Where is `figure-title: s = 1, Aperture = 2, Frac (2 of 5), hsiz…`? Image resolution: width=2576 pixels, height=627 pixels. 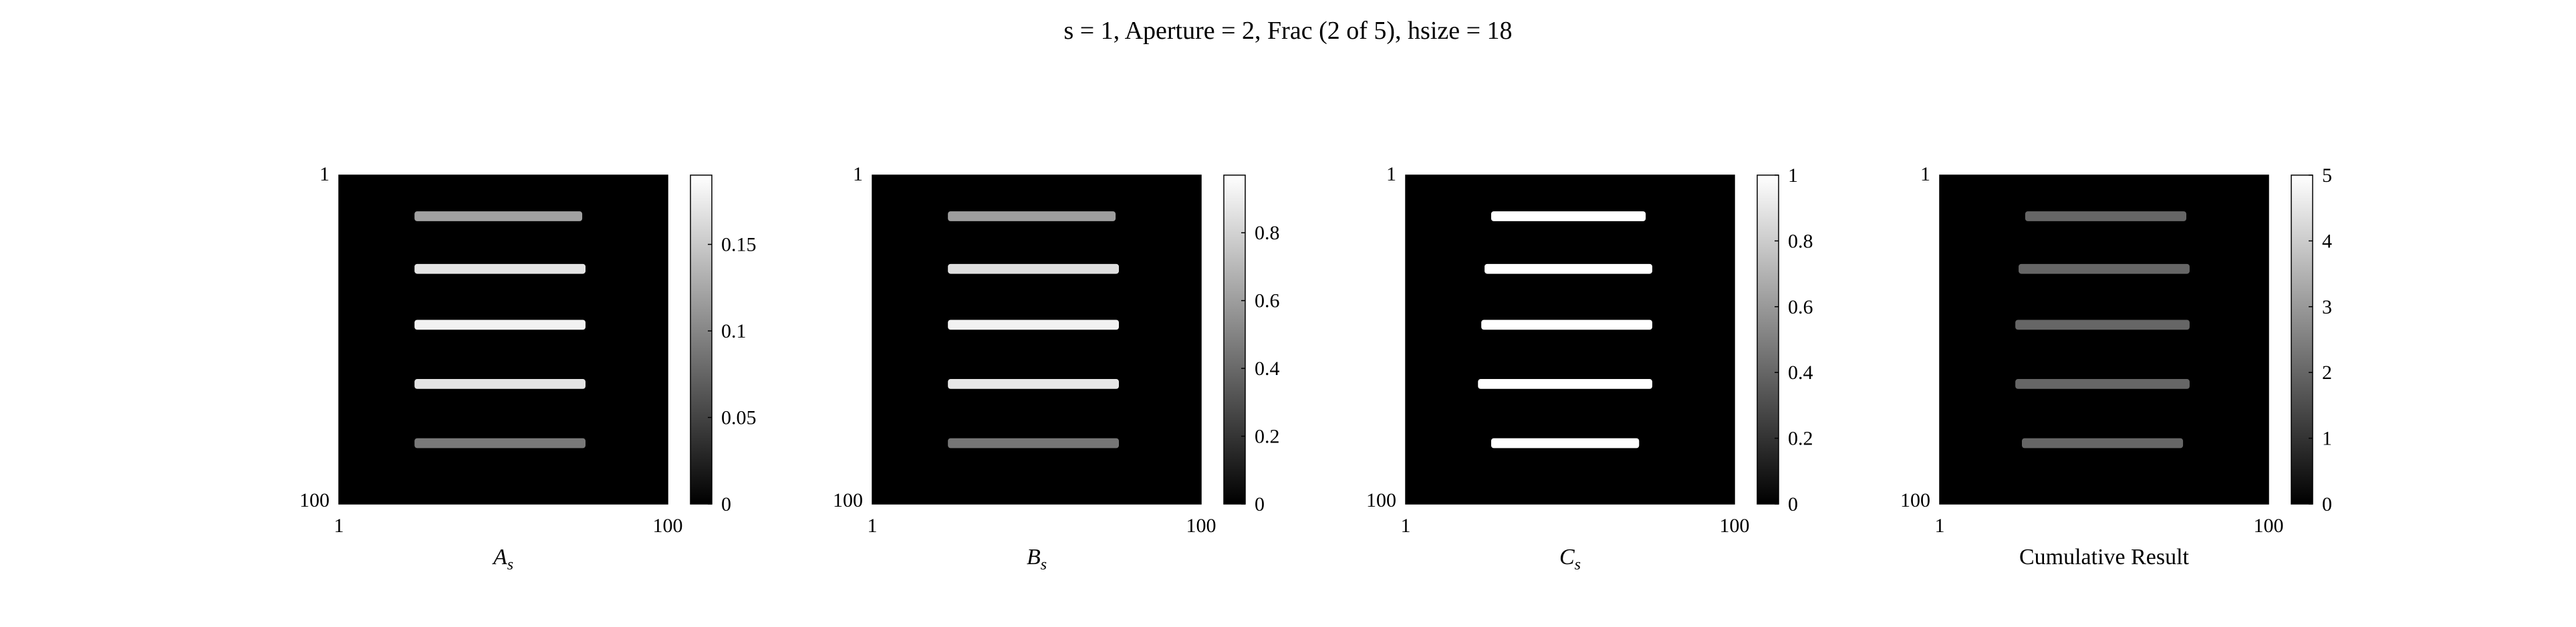 figure-title: s = 1, Aperture = 2, Frac (2 of 5), hsiz… is located at coordinates (1287, 31).